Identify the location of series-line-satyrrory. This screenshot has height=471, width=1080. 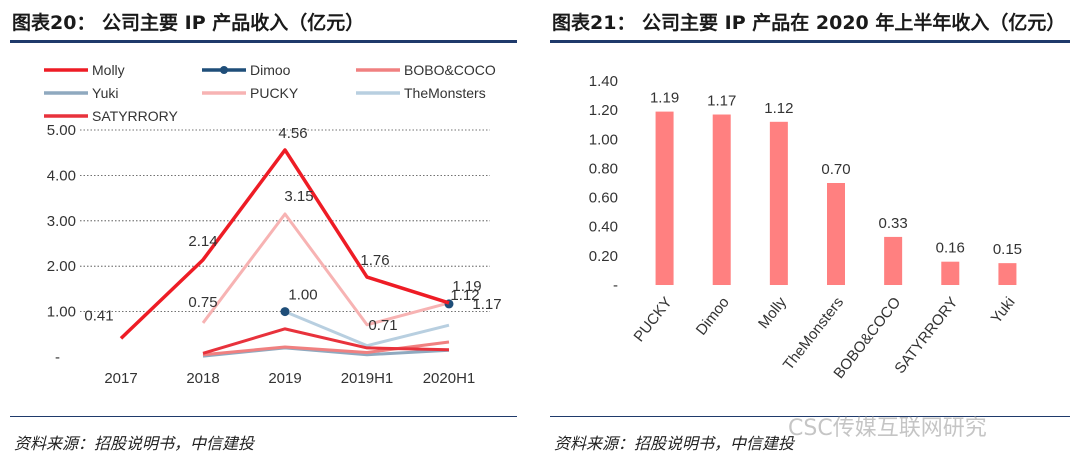
(326, 341).